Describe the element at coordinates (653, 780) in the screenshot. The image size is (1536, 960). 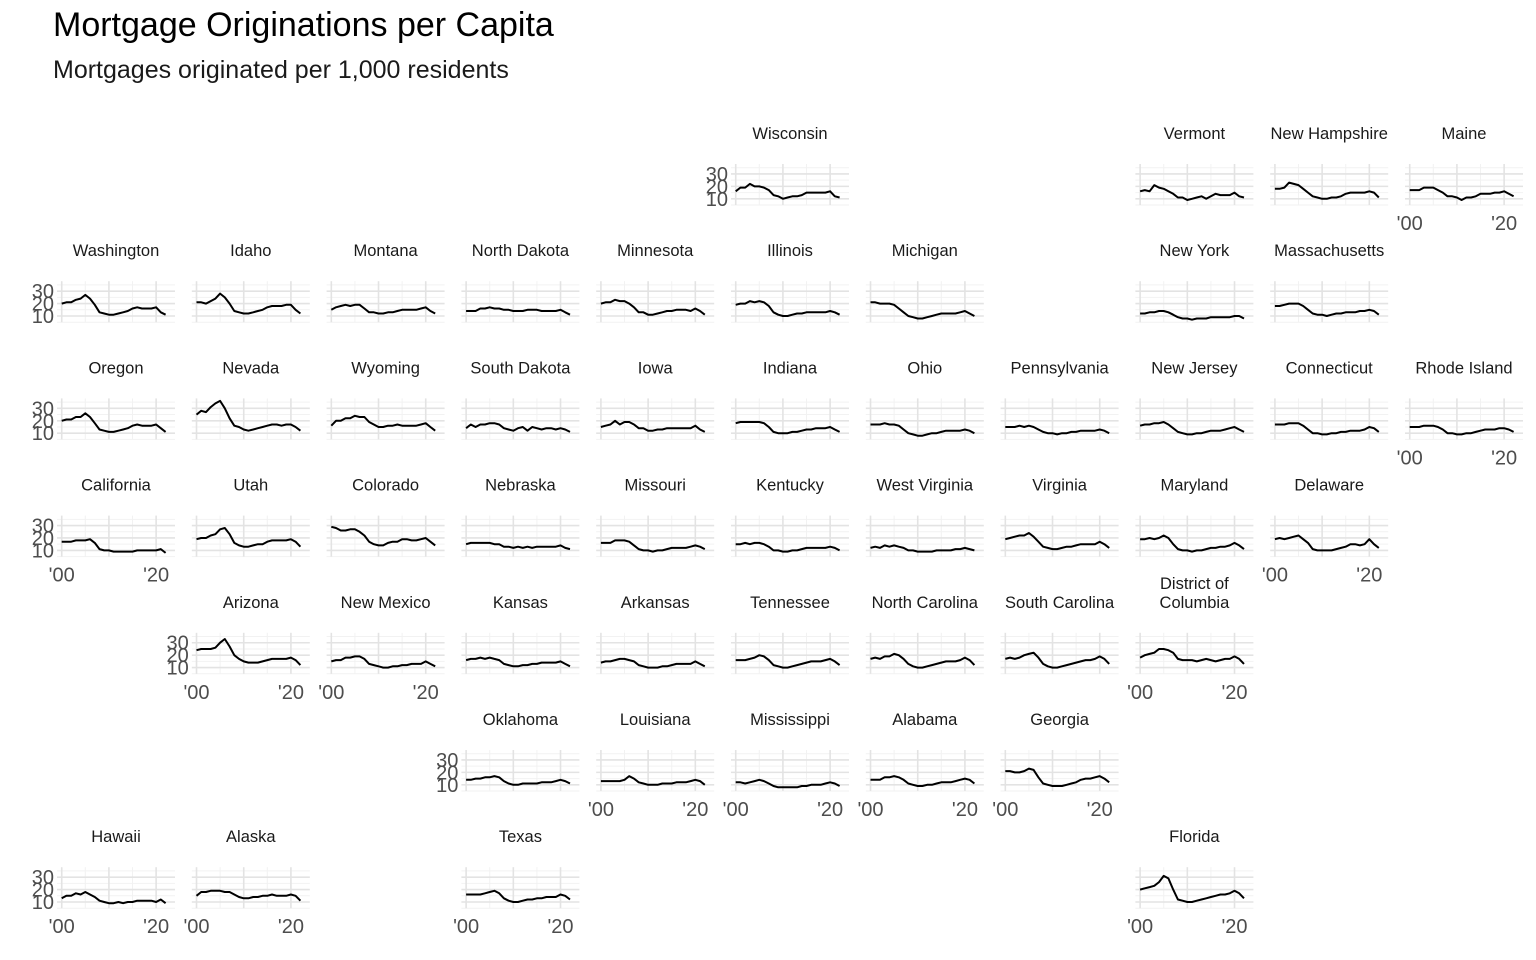
I see `series-line-louisiana` at that location.